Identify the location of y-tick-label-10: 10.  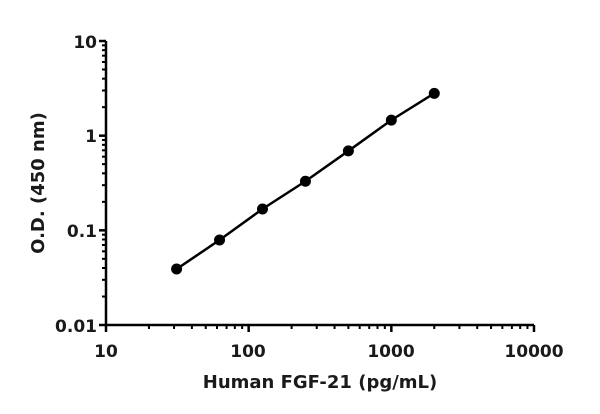
(85, 43).